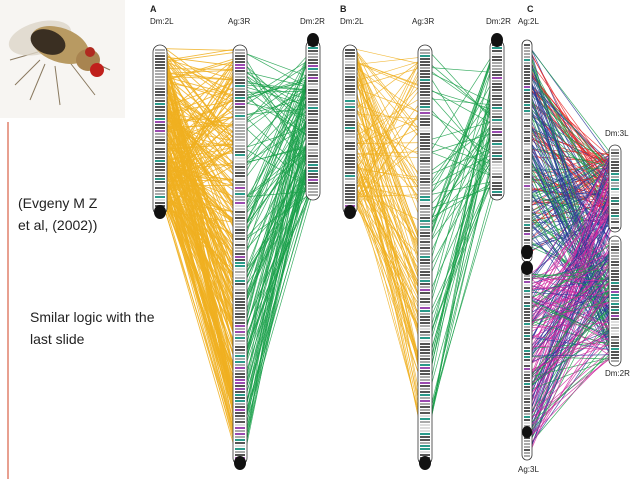 The height and width of the screenshot is (479, 638). I want to click on citation: et al, (2002)), so click(57, 225).